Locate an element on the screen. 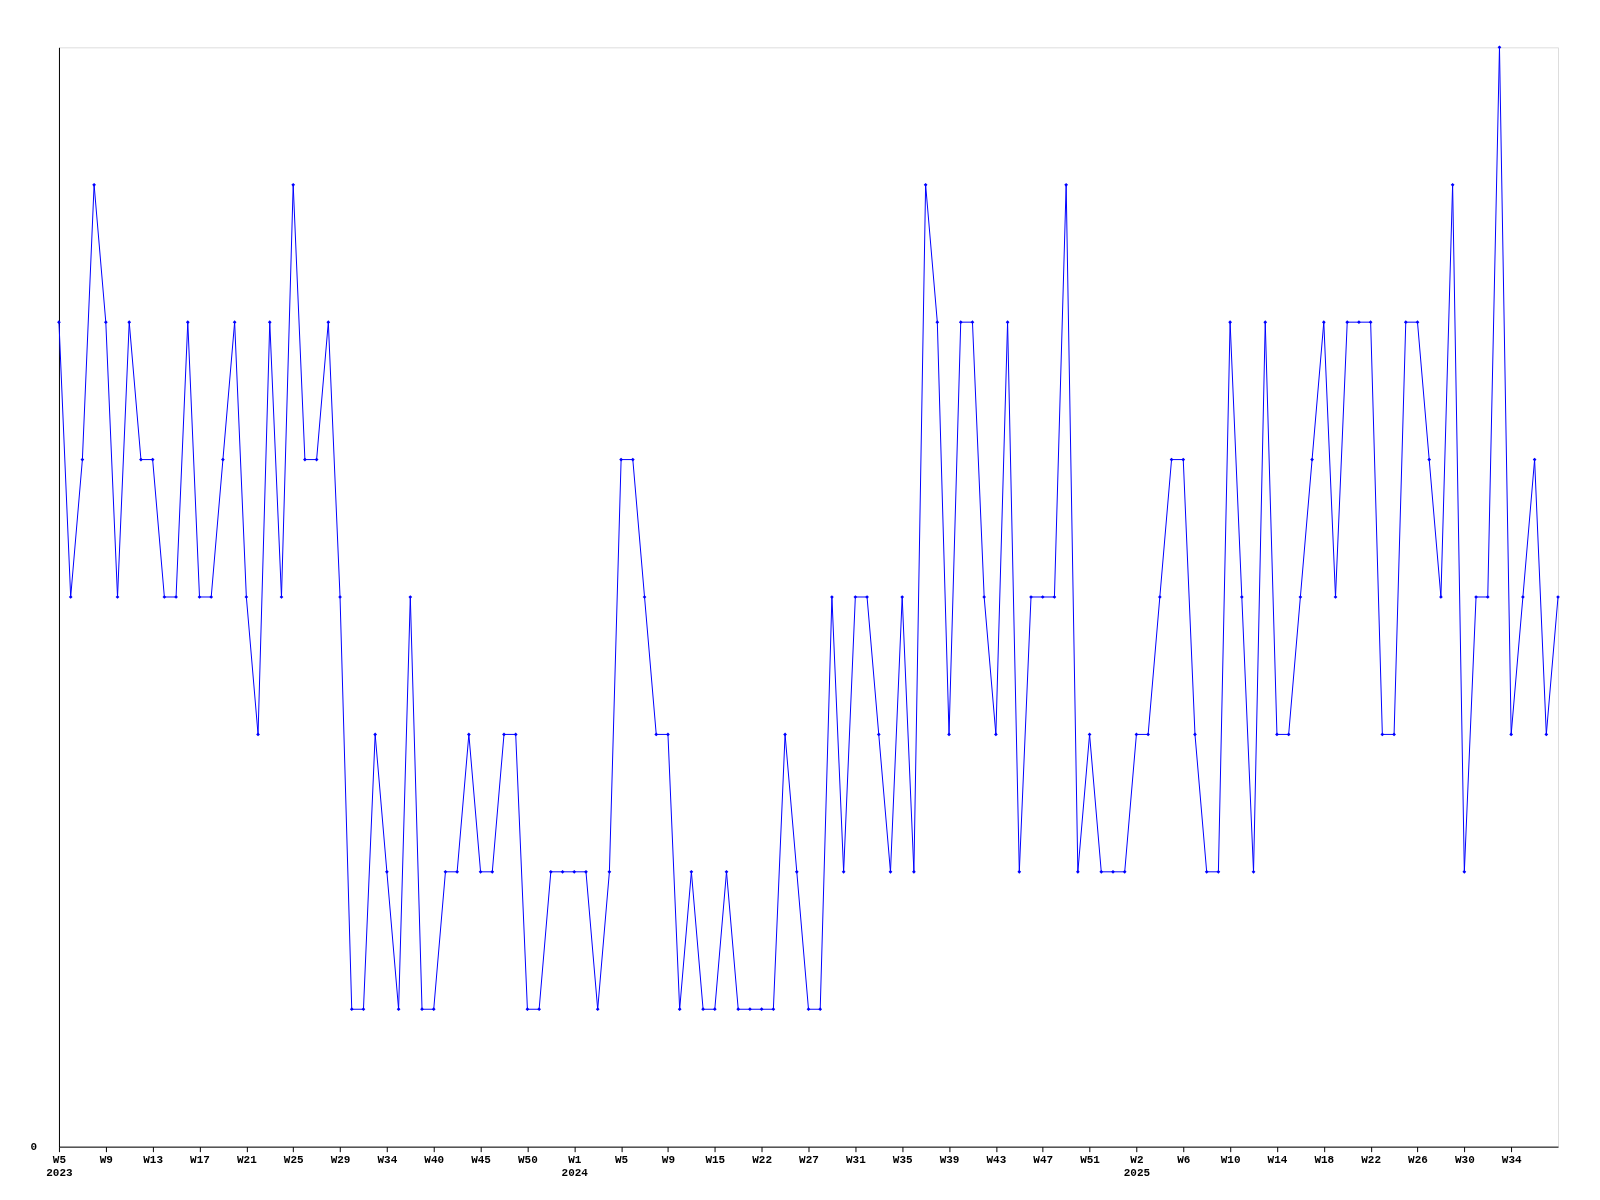 This screenshot has height=1200, width=1600. x-tick-label: W47 is located at coordinates (1043, 1160).